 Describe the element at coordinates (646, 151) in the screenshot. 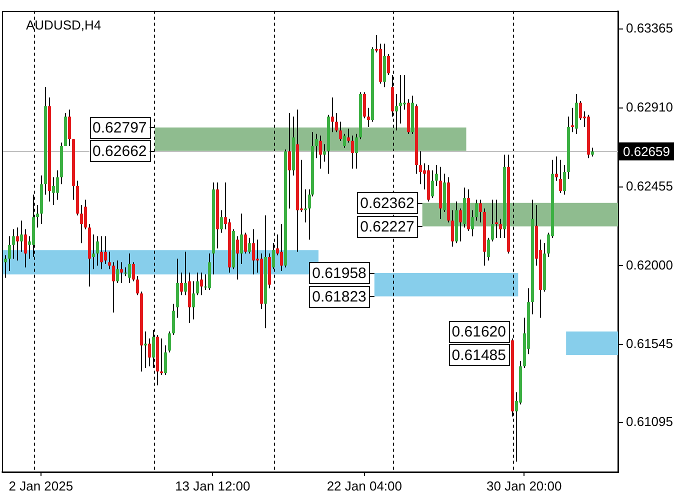

I see `ref-line-label: 0.62659` at that location.